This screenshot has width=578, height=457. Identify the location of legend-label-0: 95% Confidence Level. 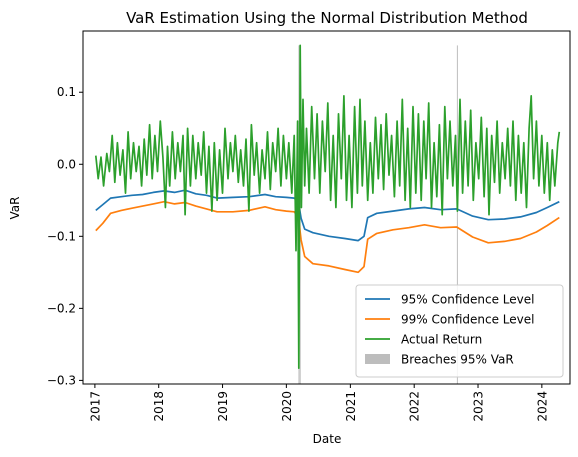
(467, 300).